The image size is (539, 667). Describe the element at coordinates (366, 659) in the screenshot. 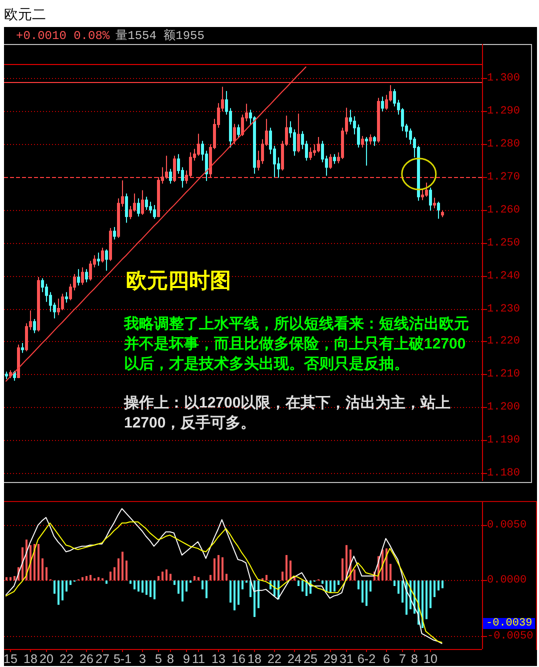

I see `x-tick-label: 6-2` at that location.